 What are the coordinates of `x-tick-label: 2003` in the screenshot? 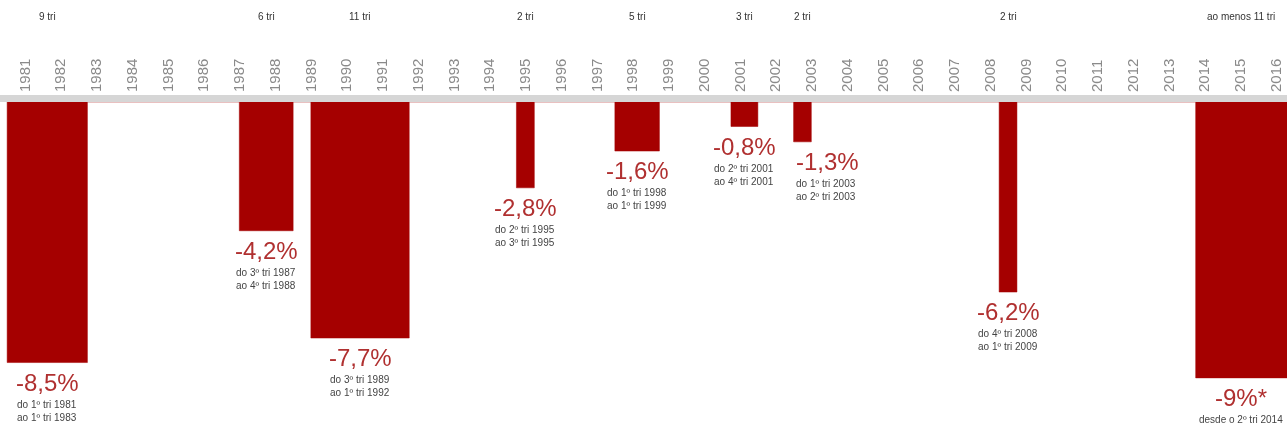 It's located at (811, 75).